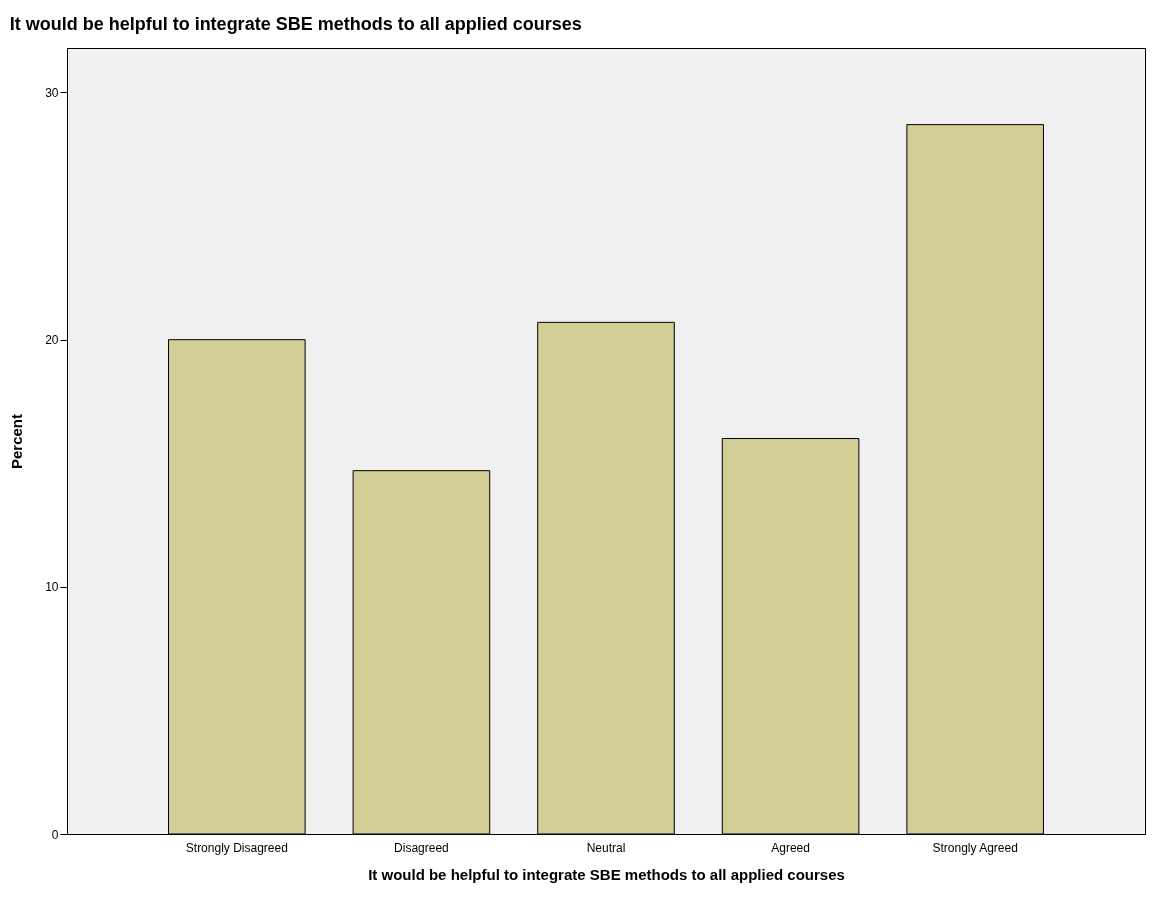  I want to click on y-tick-label: 20, so click(52, 340).